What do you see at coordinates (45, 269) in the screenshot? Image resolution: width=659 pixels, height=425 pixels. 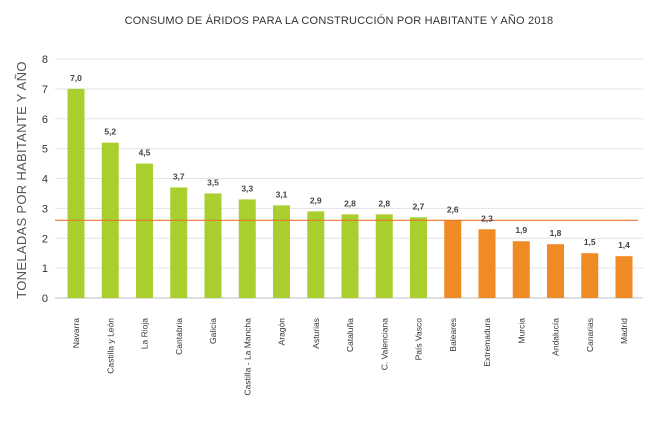 I see `y-tick-label: 1` at bounding box center [45, 269].